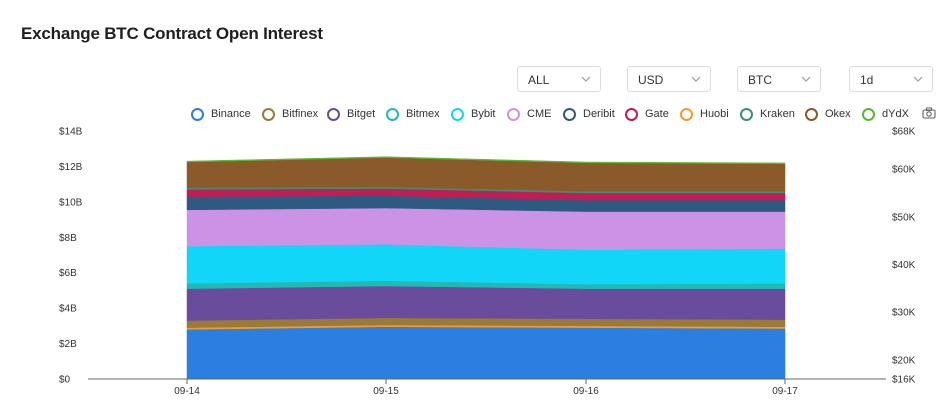 The image size is (939, 404). I want to click on y2-tick-label: $50K, so click(904, 217).